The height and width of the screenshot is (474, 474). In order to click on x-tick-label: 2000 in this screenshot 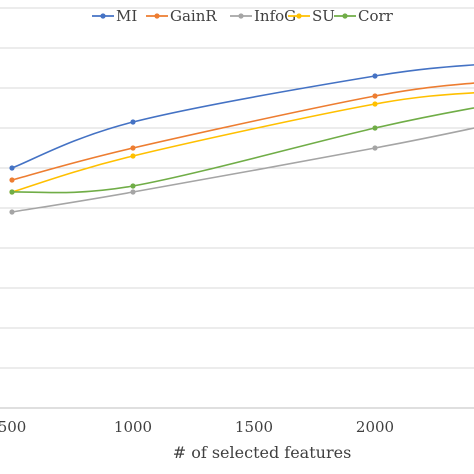, I will do `click(375, 427)`.